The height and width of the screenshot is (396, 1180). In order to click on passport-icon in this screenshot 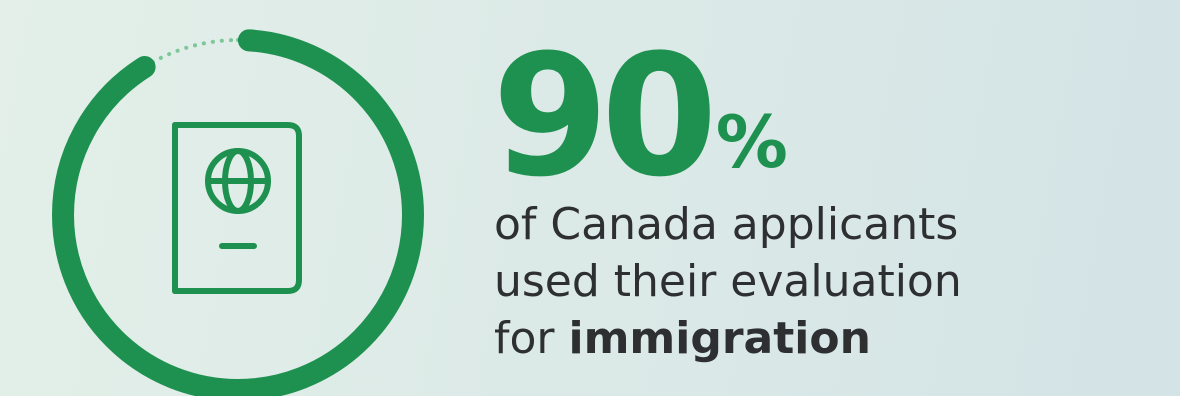, I will do `click(237, 208)`.